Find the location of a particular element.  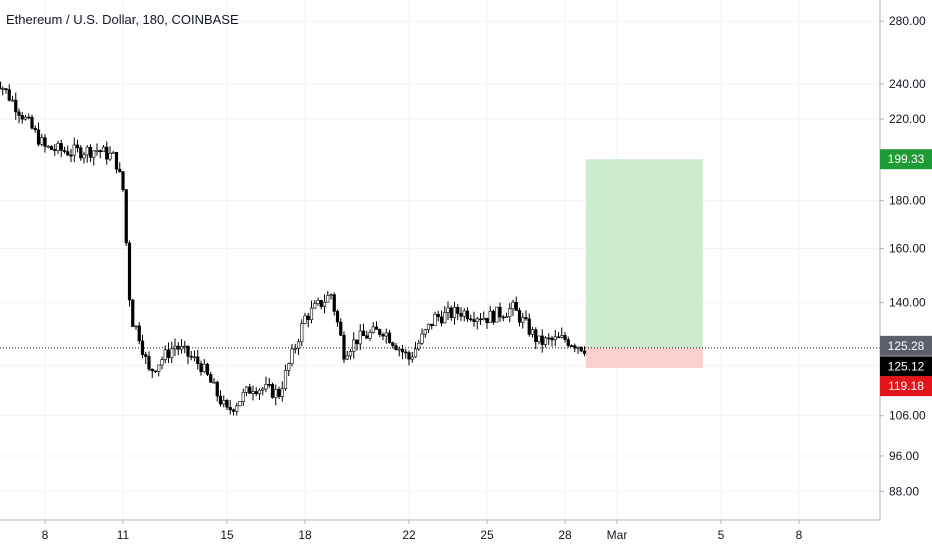

x-tick-label: 8 is located at coordinates (799, 535).